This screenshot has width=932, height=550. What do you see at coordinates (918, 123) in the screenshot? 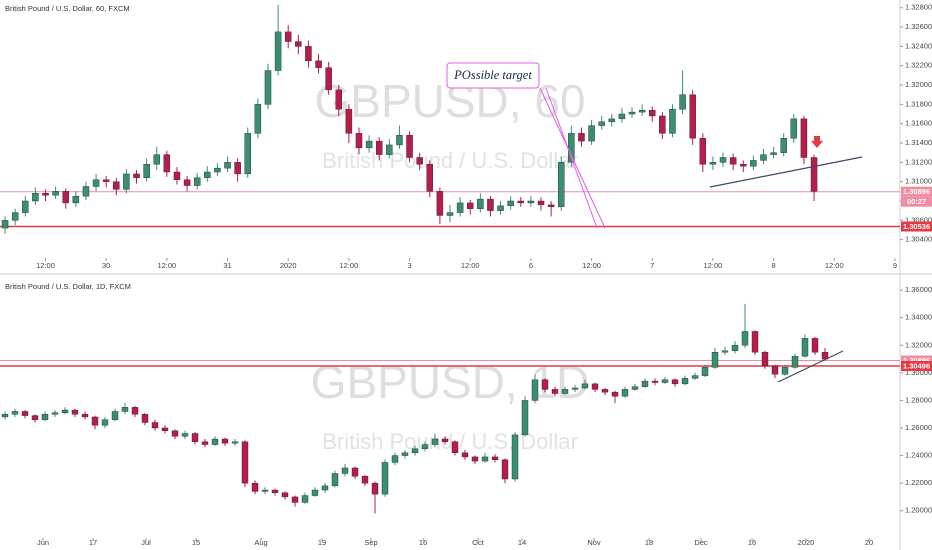
I see `y-tick-label: 1.31600` at bounding box center [918, 123].